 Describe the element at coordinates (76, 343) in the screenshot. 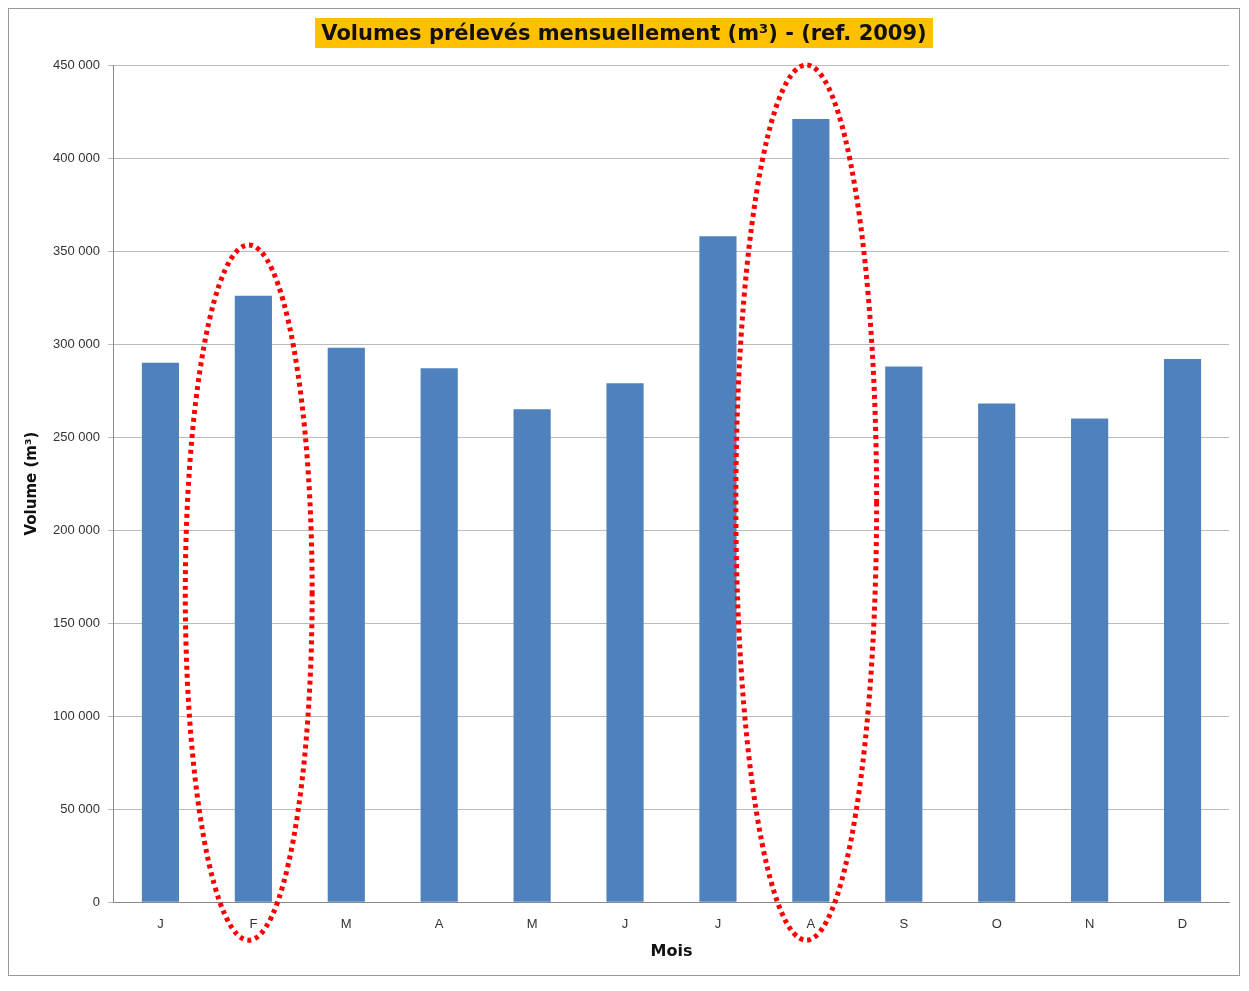

I see `y-tick-label: 300 000` at that location.